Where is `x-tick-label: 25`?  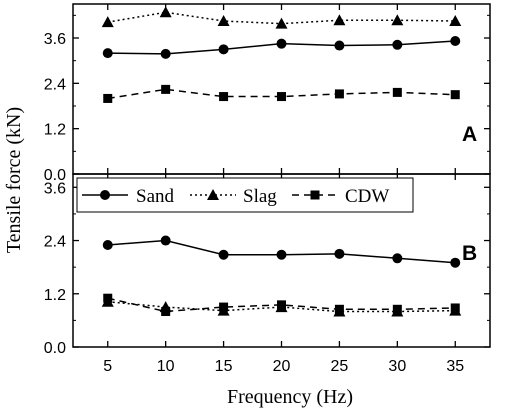
x-tick-label: 25 is located at coordinates (340, 366).